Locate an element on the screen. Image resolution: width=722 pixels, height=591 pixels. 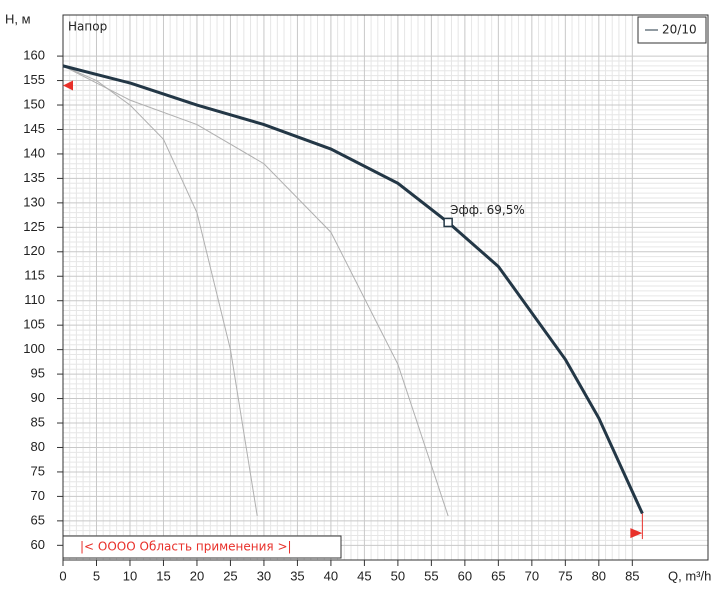
y-tick-label: 70 is located at coordinates (38, 495).